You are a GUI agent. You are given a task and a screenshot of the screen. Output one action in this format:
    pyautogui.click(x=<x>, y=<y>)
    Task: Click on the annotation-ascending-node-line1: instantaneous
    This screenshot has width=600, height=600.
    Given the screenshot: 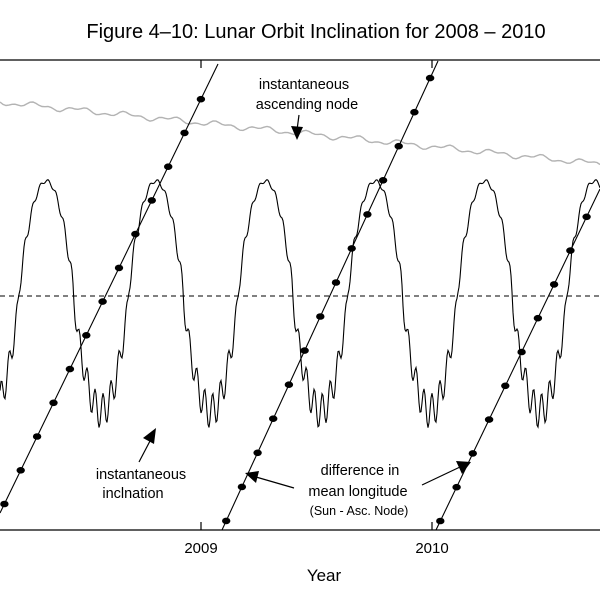 What is the action you would take?
    pyautogui.click(x=304, y=85)
    